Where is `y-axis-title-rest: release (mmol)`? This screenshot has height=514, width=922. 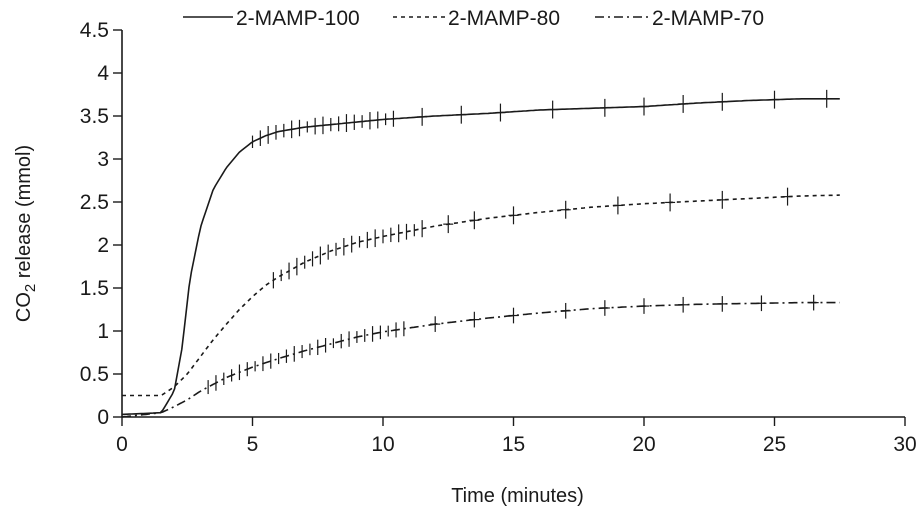 y-axis-title-rest: release (mmol) is located at coordinates (24, 214).